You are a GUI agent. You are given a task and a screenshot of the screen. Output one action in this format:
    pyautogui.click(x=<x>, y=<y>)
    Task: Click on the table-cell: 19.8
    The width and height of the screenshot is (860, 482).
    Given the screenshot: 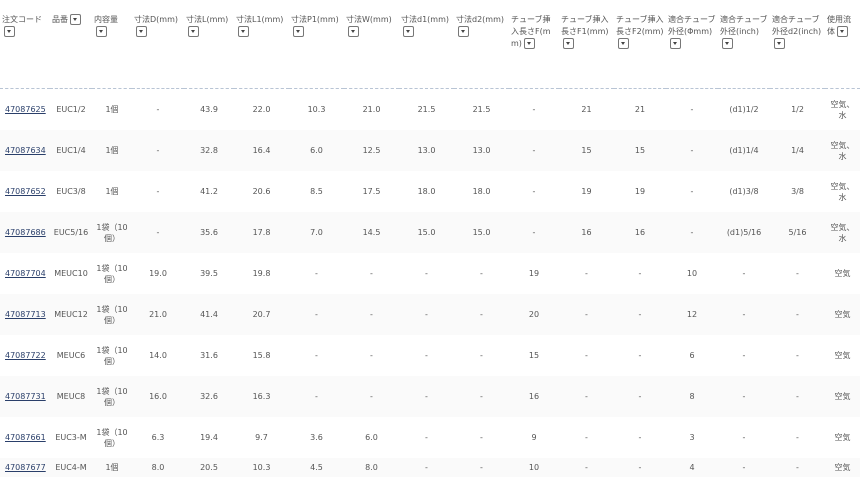 What is the action you would take?
    pyautogui.click(x=261, y=273)
    